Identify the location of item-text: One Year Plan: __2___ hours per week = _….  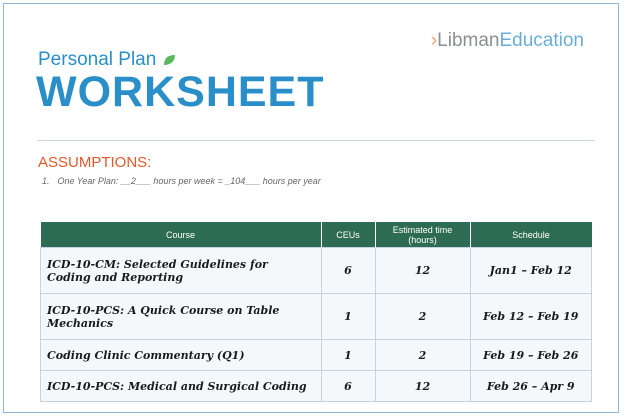
(189, 181).